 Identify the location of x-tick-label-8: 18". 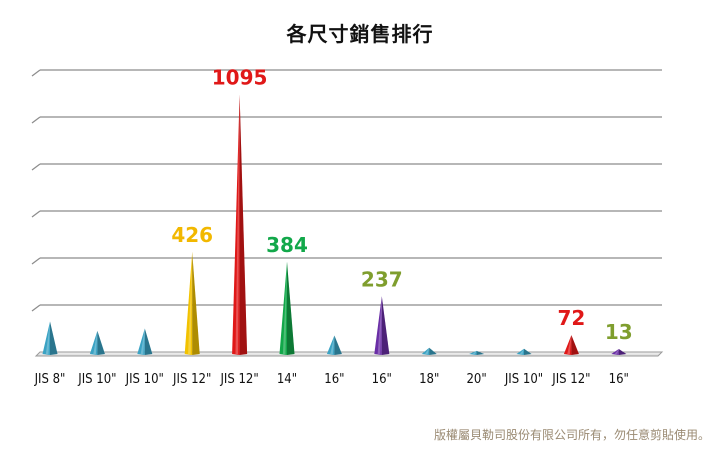
(429, 379).